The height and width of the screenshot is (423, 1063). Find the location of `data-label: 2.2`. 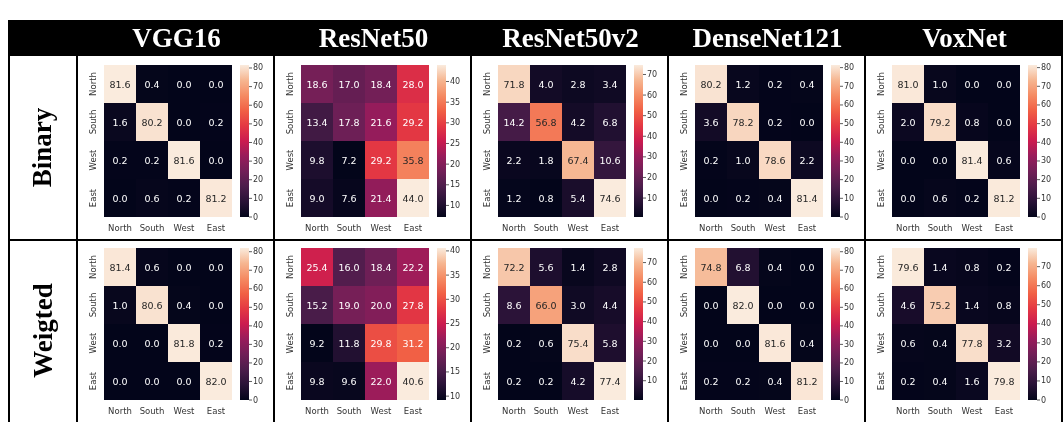

data-label: 2.2 is located at coordinates (514, 160).